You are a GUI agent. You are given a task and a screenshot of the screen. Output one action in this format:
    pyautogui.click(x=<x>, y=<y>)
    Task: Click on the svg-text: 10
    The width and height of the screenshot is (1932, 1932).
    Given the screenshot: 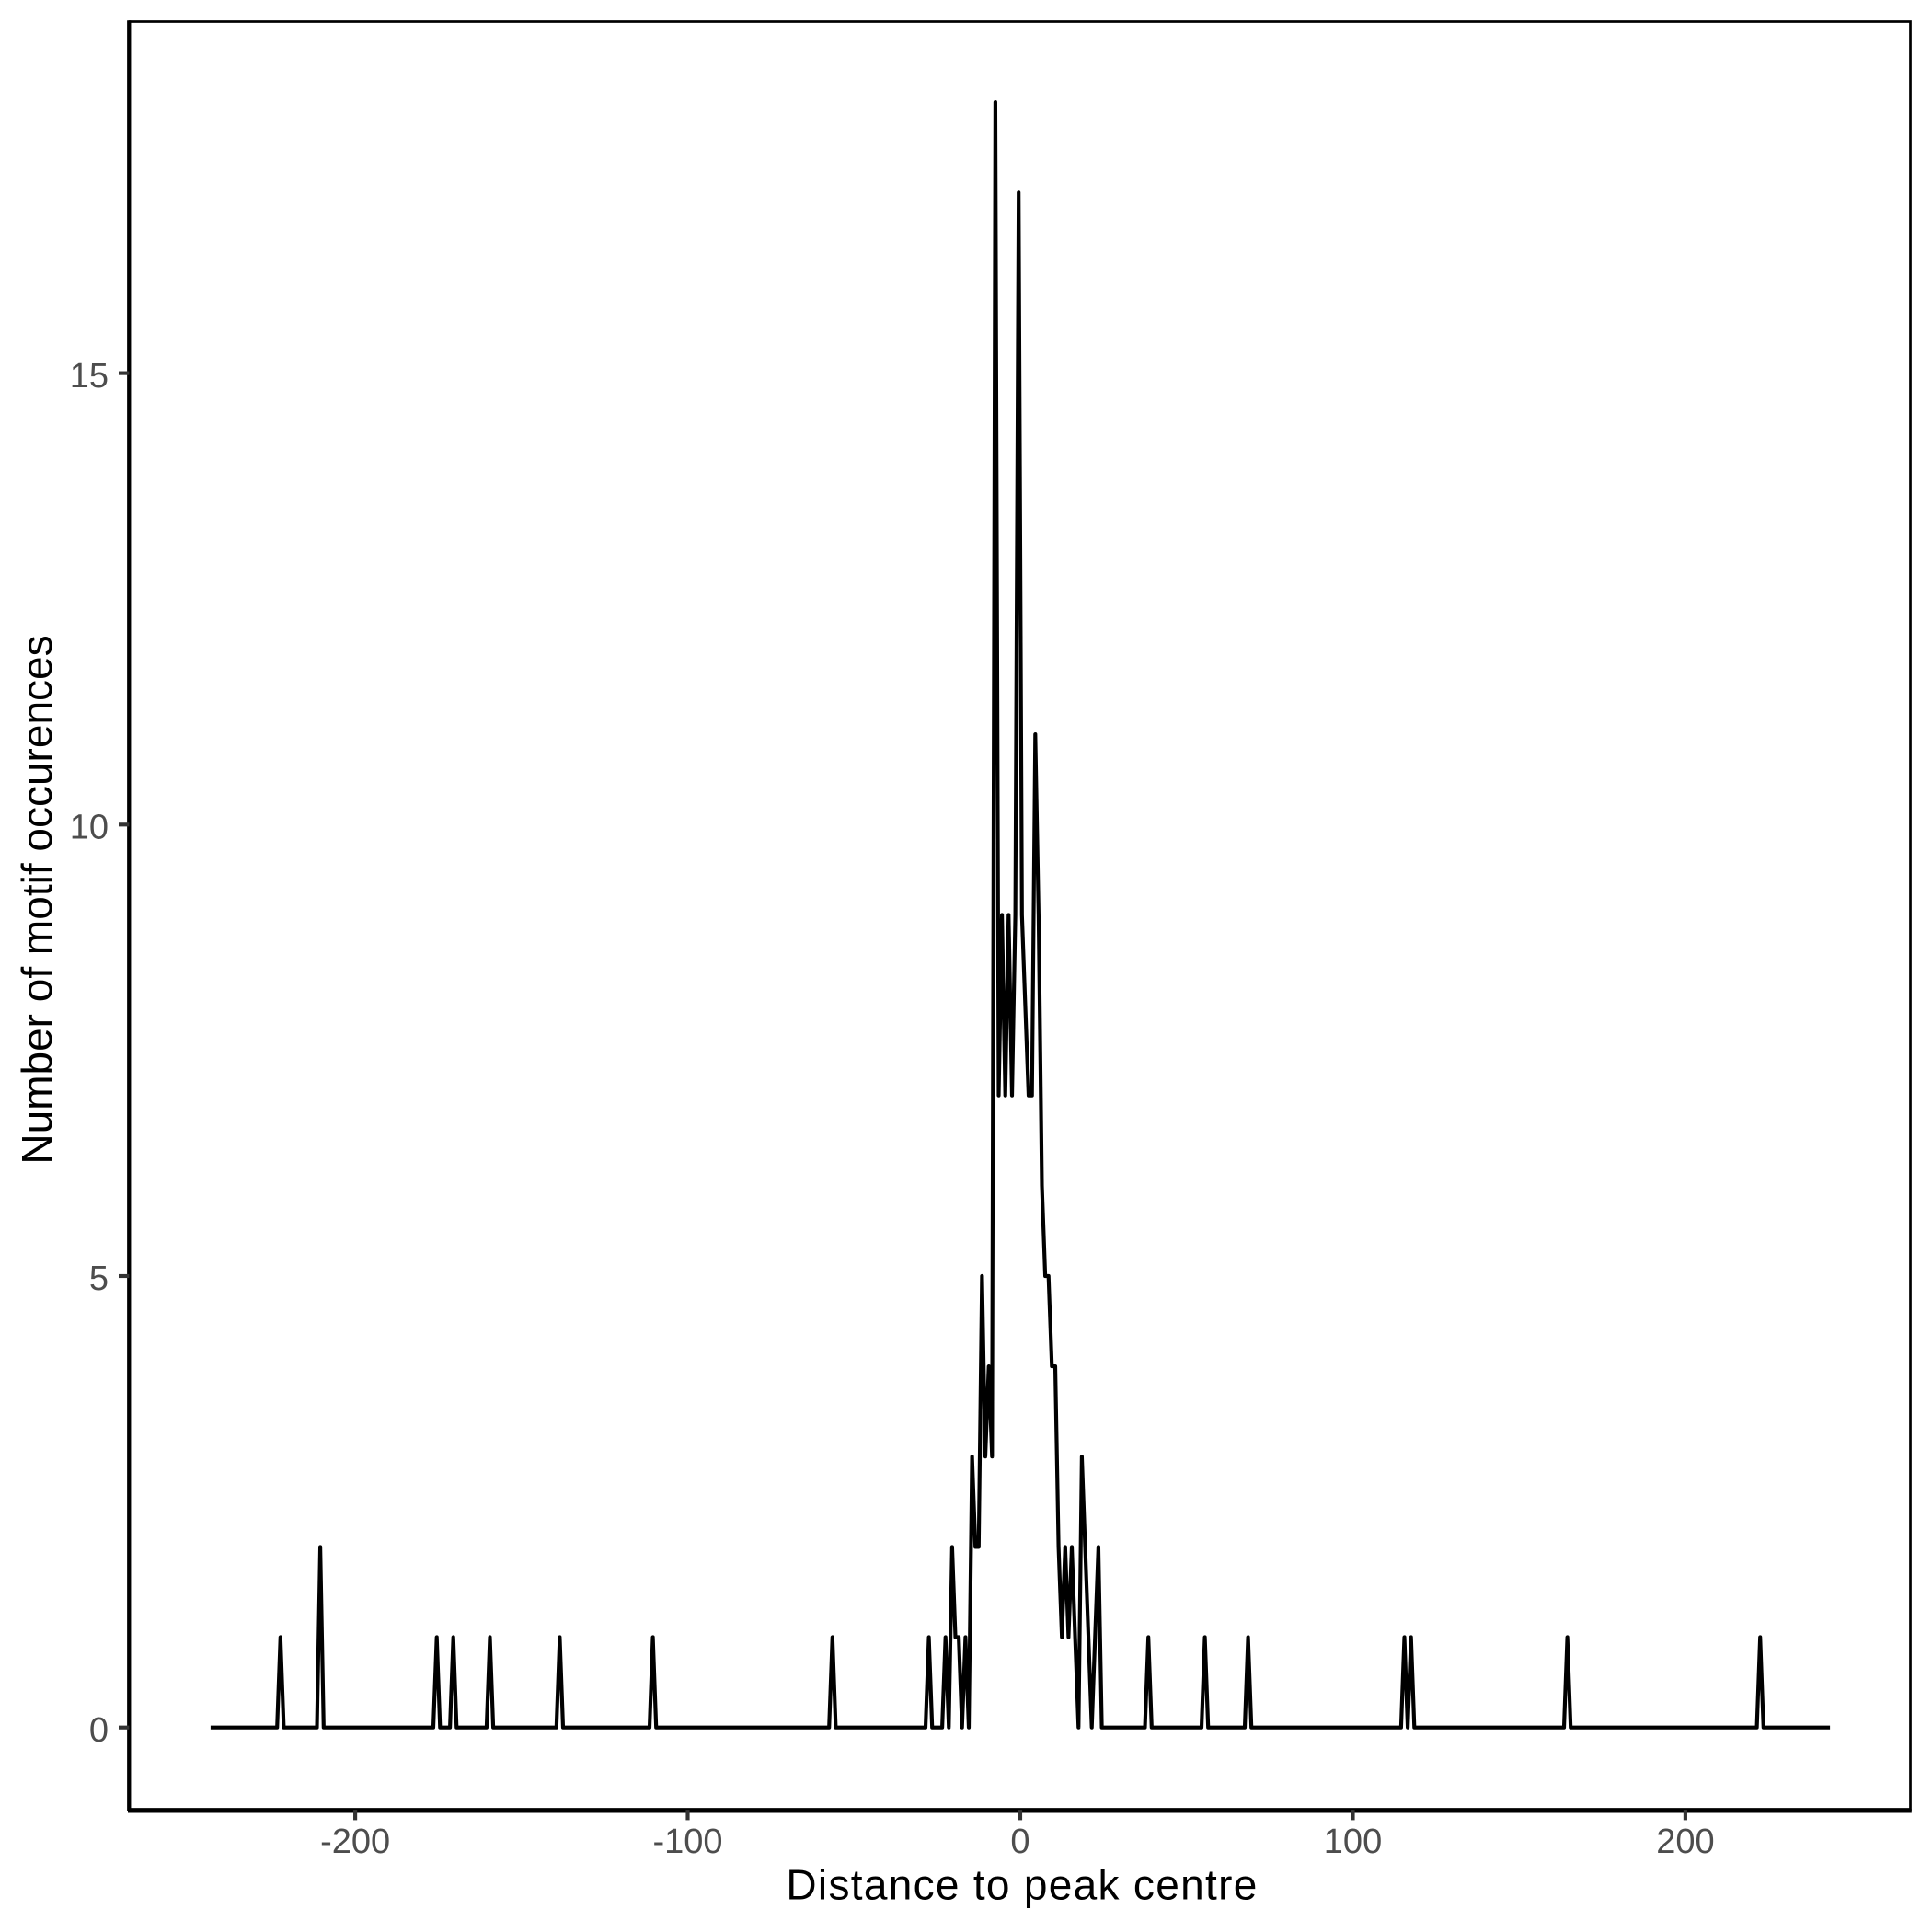 What is the action you would take?
    pyautogui.click(x=89, y=828)
    